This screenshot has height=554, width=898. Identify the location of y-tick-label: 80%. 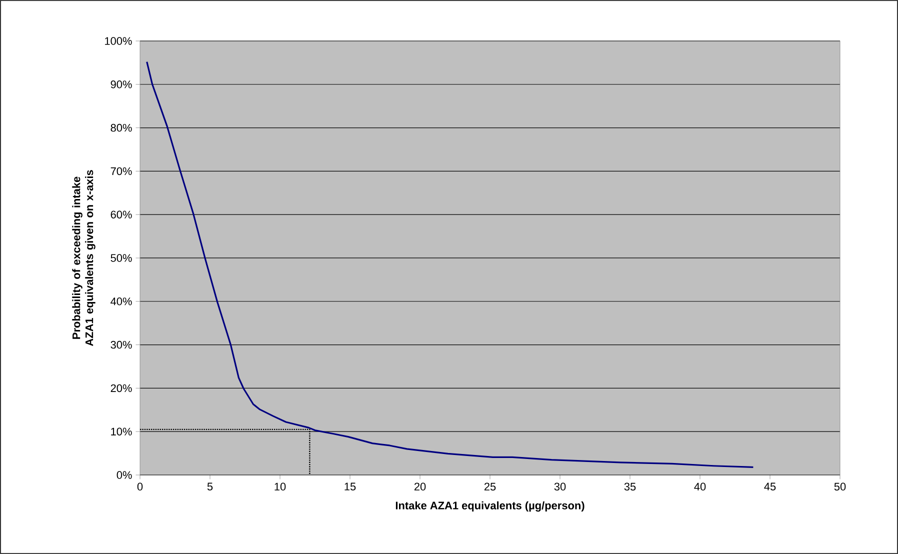
(121, 128).